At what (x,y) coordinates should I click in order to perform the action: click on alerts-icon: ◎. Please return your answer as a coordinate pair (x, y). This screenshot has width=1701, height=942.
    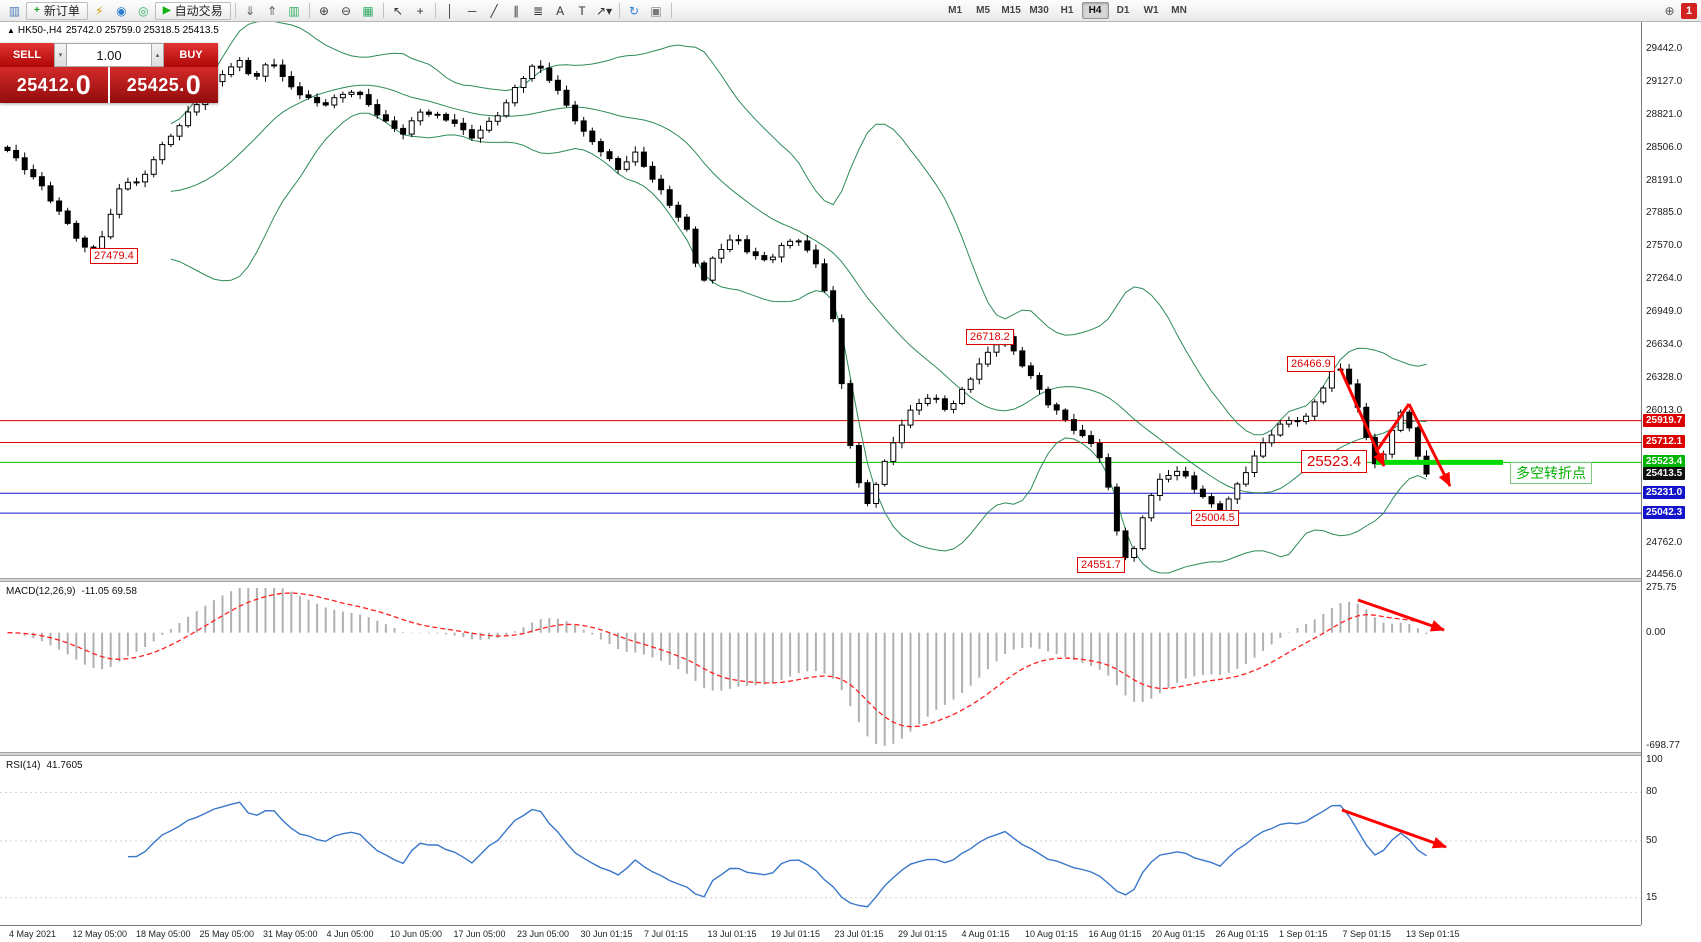
    Looking at the image, I should click on (143, 10).